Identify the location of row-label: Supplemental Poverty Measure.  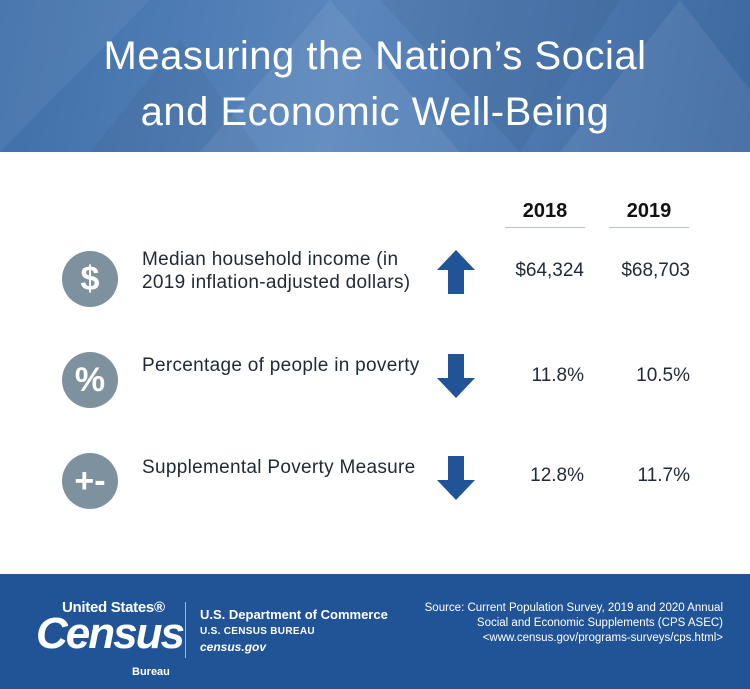
(279, 467).